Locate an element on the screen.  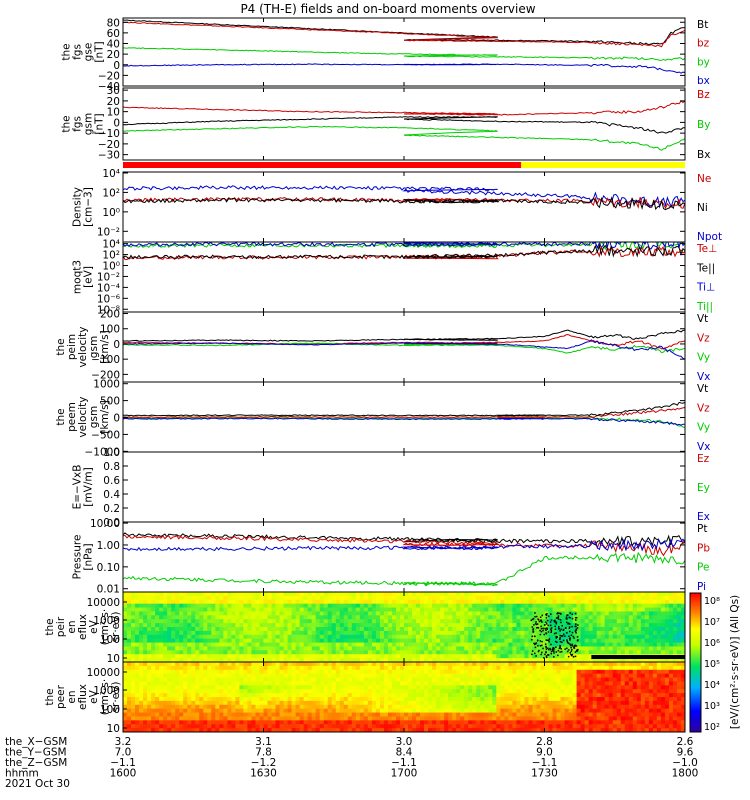
y-axis-label: sr·eV) is located at coordinates (116, 627).